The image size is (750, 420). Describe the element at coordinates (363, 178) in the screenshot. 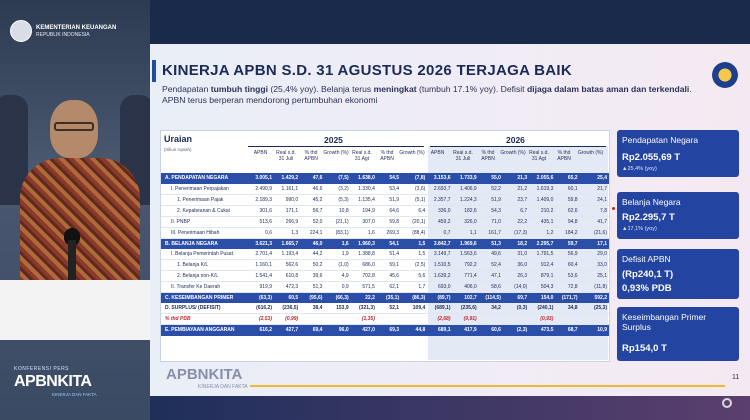

I see `table-cell: 1.638,0` at that location.